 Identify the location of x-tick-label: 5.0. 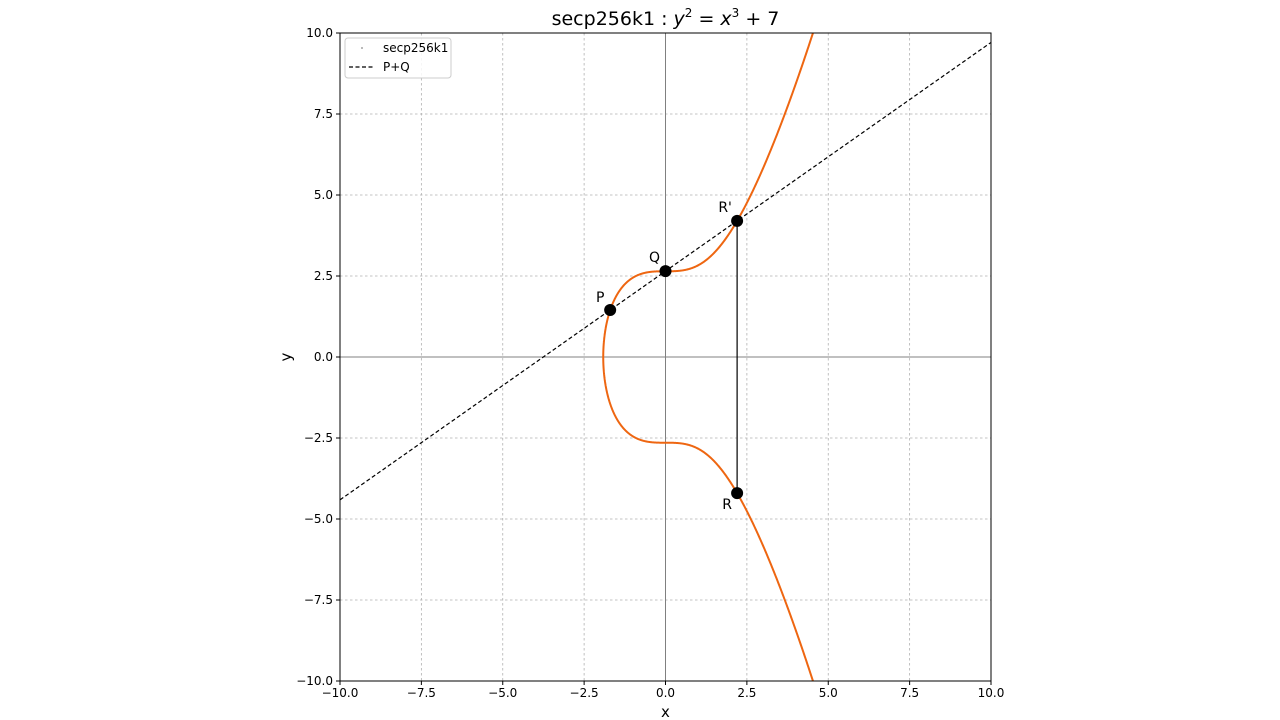
(828, 693).